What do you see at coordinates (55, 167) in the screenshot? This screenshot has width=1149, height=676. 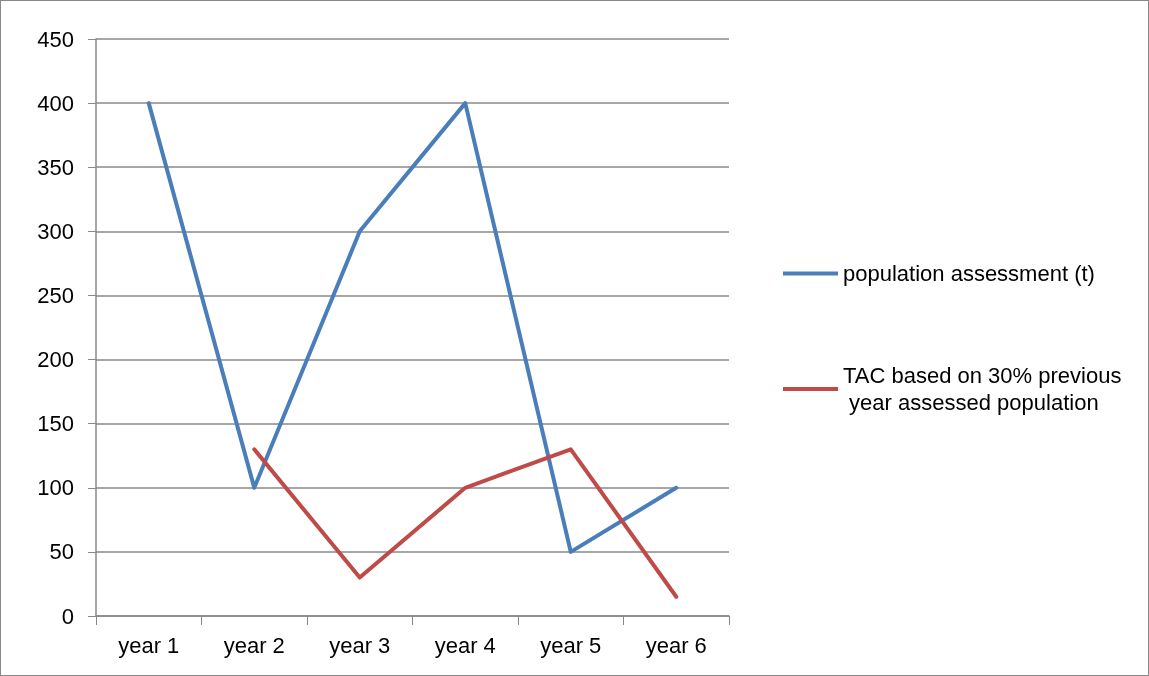 I see `y-tick-label: 350` at bounding box center [55, 167].